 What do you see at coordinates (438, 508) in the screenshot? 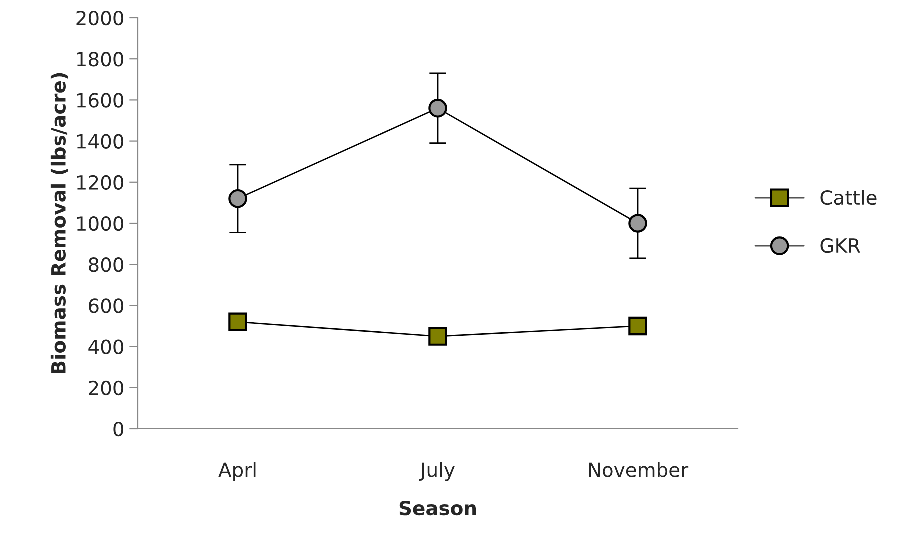
I see `x-axis-title: Season` at bounding box center [438, 508].